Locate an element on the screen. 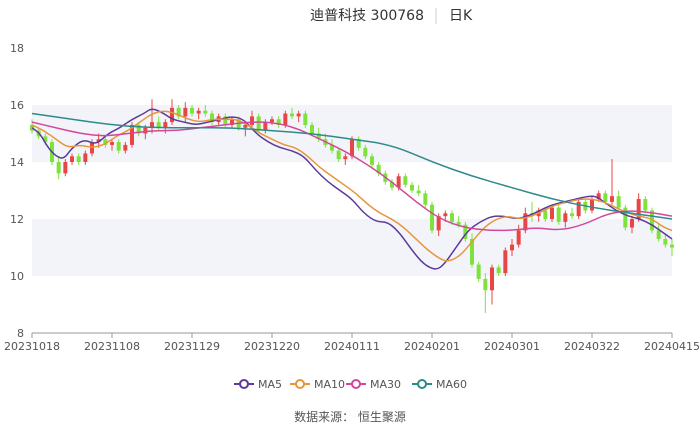 This screenshot has width=700, height=430. legend: MA5 MA10 MA30 MA60 is located at coordinates (350, 384).